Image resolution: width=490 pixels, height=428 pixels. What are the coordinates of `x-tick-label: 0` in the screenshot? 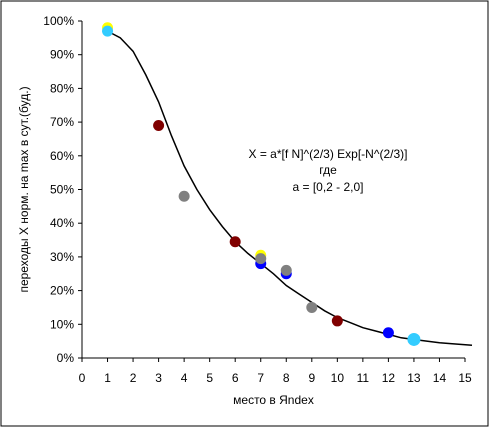 It's located at (82, 378).